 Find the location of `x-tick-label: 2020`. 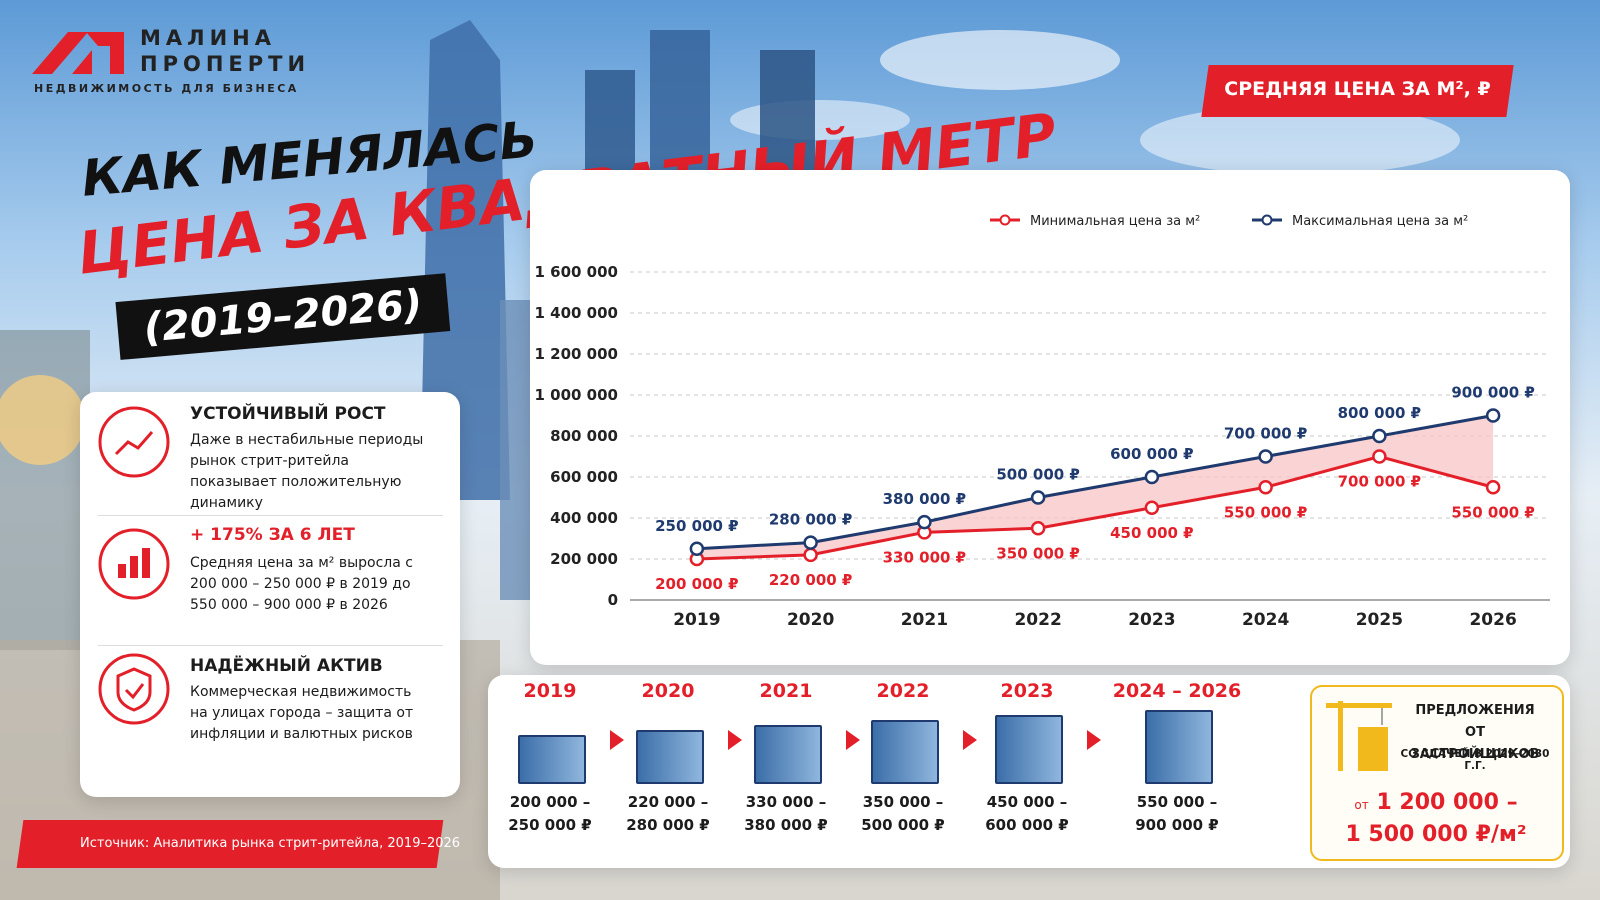

x-tick-label: 2020 is located at coordinates (810, 620).